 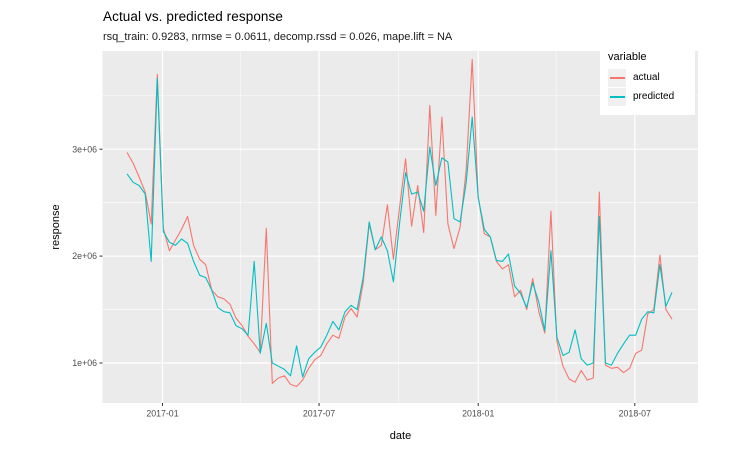 I want to click on predicted-line-swatch, so click(x=617, y=96).